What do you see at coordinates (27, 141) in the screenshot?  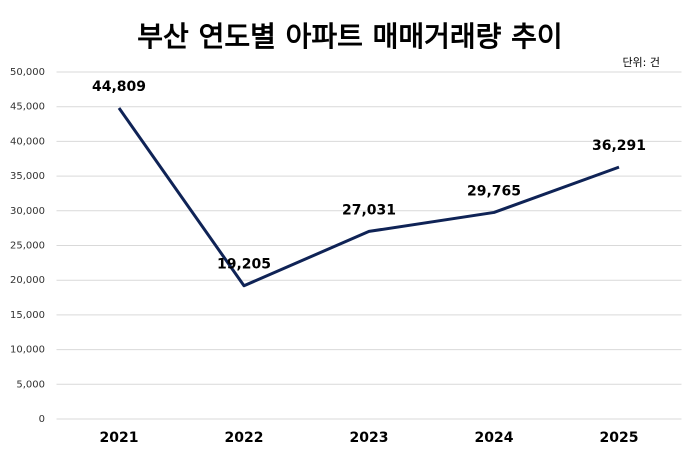 I see `y-tick-label: 40,000` at bounding box center [27, 141].